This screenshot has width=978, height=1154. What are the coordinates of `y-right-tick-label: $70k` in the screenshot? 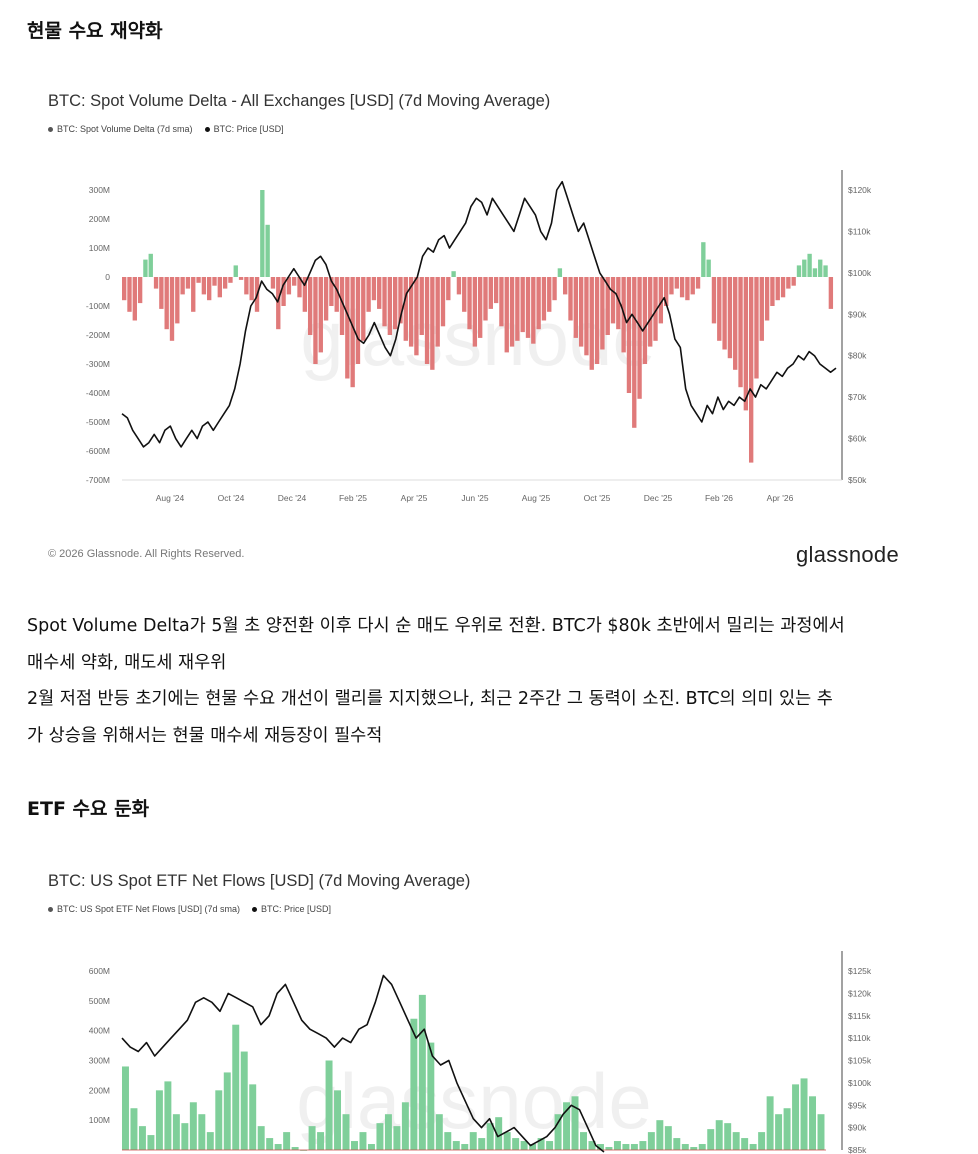 It's located at (857, 397).